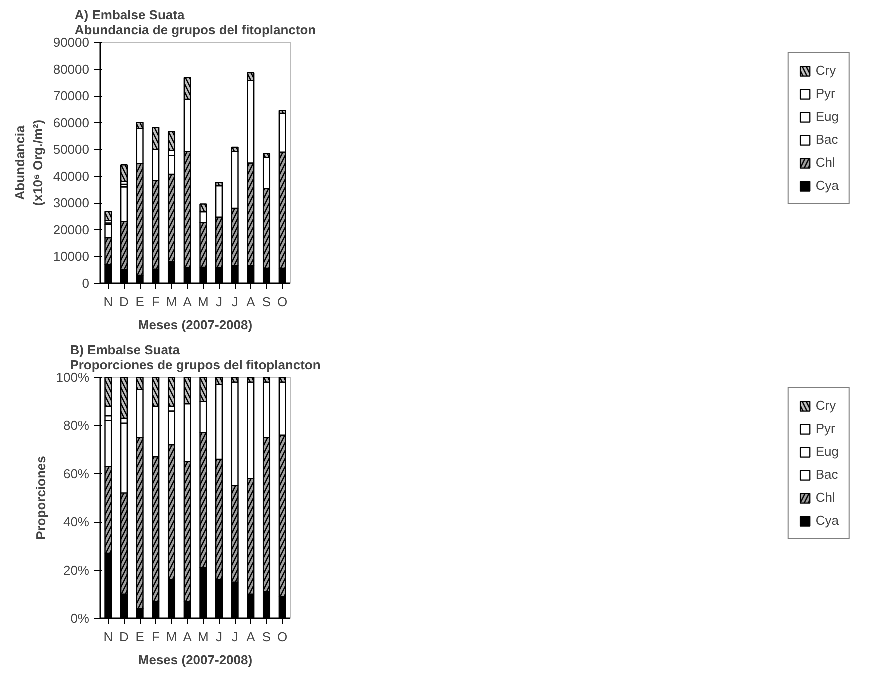 The image size is (869, 686). I want to click on y-tick-label: 60000, so click(71, 122).